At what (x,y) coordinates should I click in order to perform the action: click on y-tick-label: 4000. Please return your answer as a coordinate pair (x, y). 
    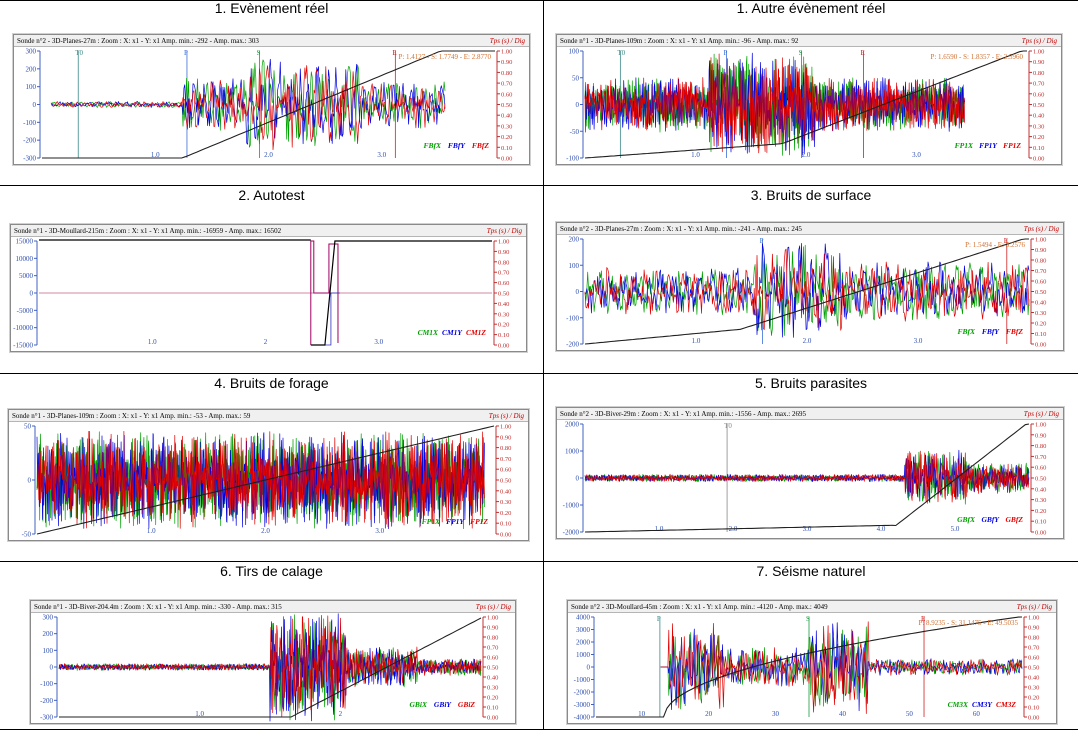
    Looking at the image, I should click on (583, 618).